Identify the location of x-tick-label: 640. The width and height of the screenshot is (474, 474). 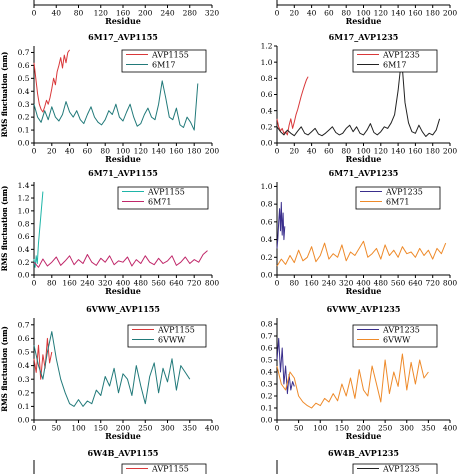
(176, 283).